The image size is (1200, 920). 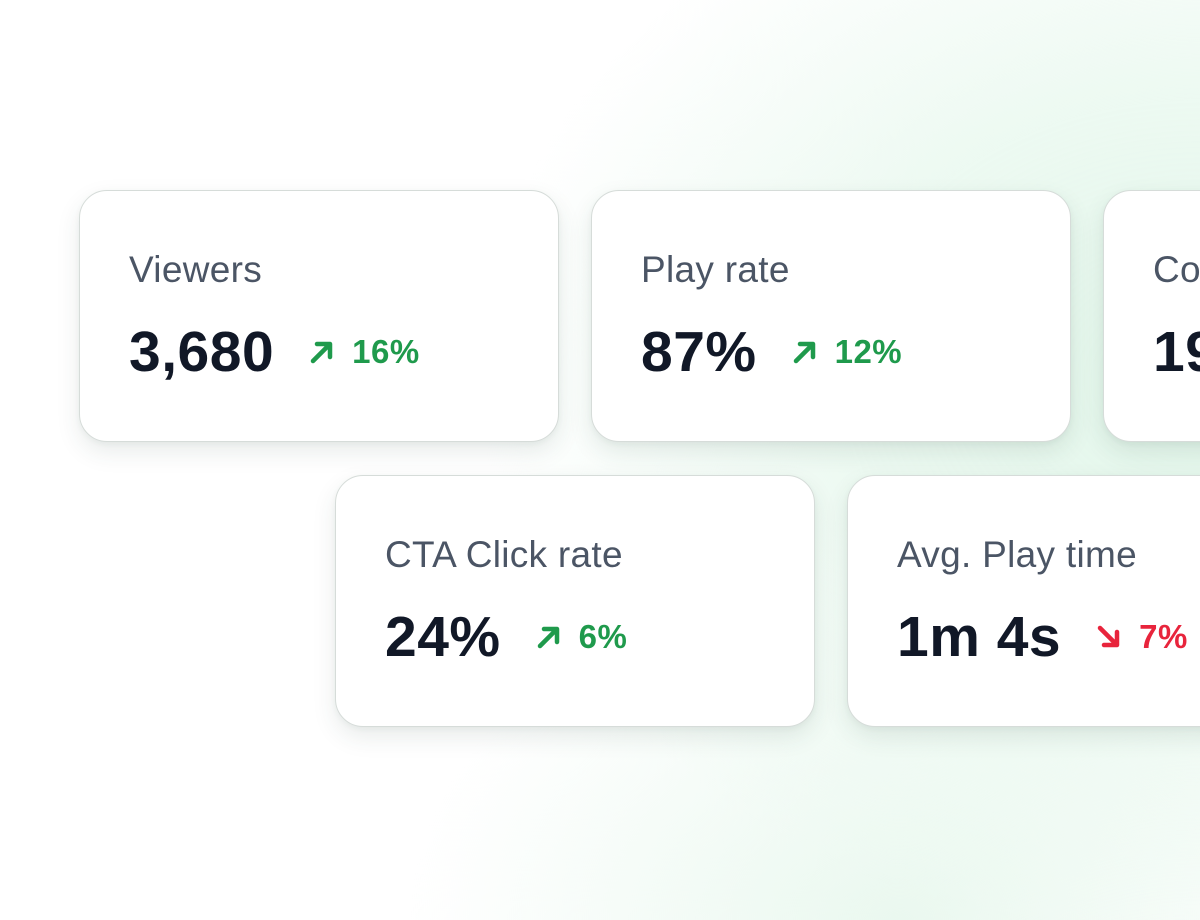 What do you see at coordinates (868, 351) in the screenshot?
I see `metric-delta-value: 12%` at bounding box center [868, 351].